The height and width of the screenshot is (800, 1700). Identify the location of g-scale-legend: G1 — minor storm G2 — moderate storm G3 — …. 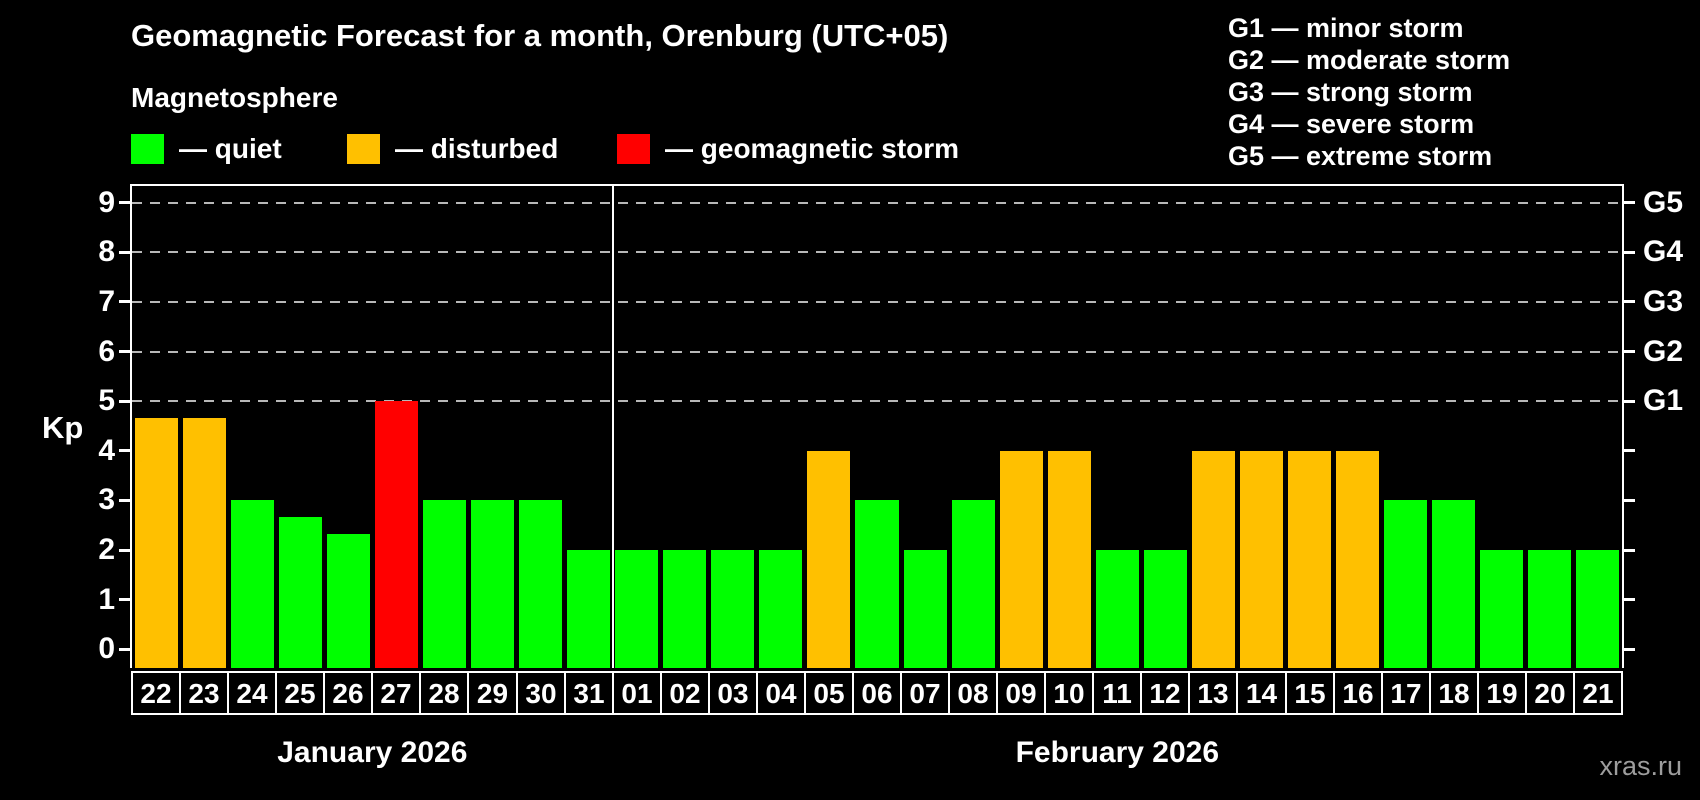
(1369, 92).